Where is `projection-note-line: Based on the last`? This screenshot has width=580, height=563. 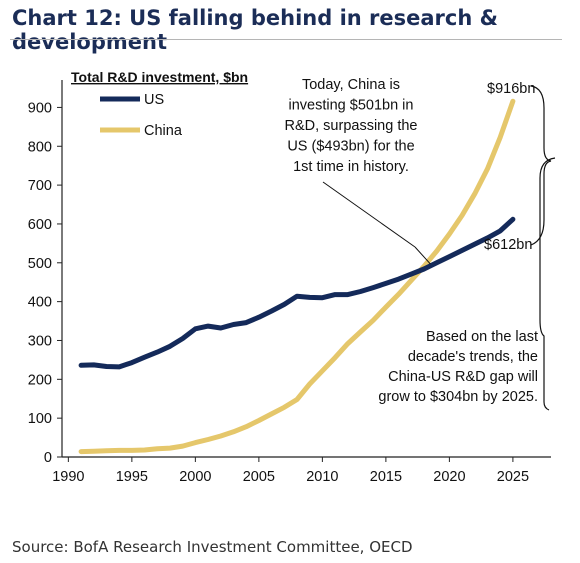 projection-note-line: Based on the last is located at coordinates (482, 337).